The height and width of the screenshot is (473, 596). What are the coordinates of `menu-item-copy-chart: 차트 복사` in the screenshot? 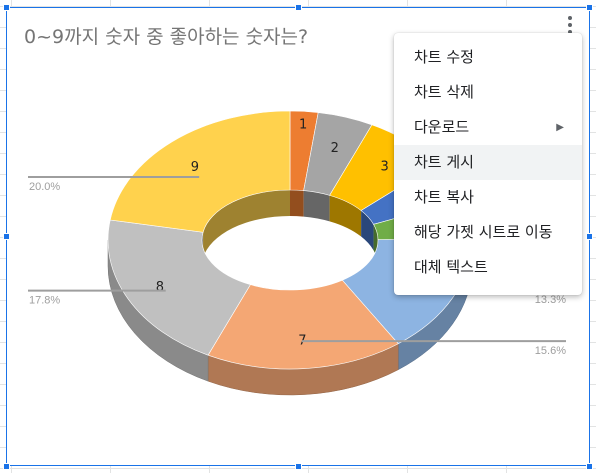 It's located at (488, 197).